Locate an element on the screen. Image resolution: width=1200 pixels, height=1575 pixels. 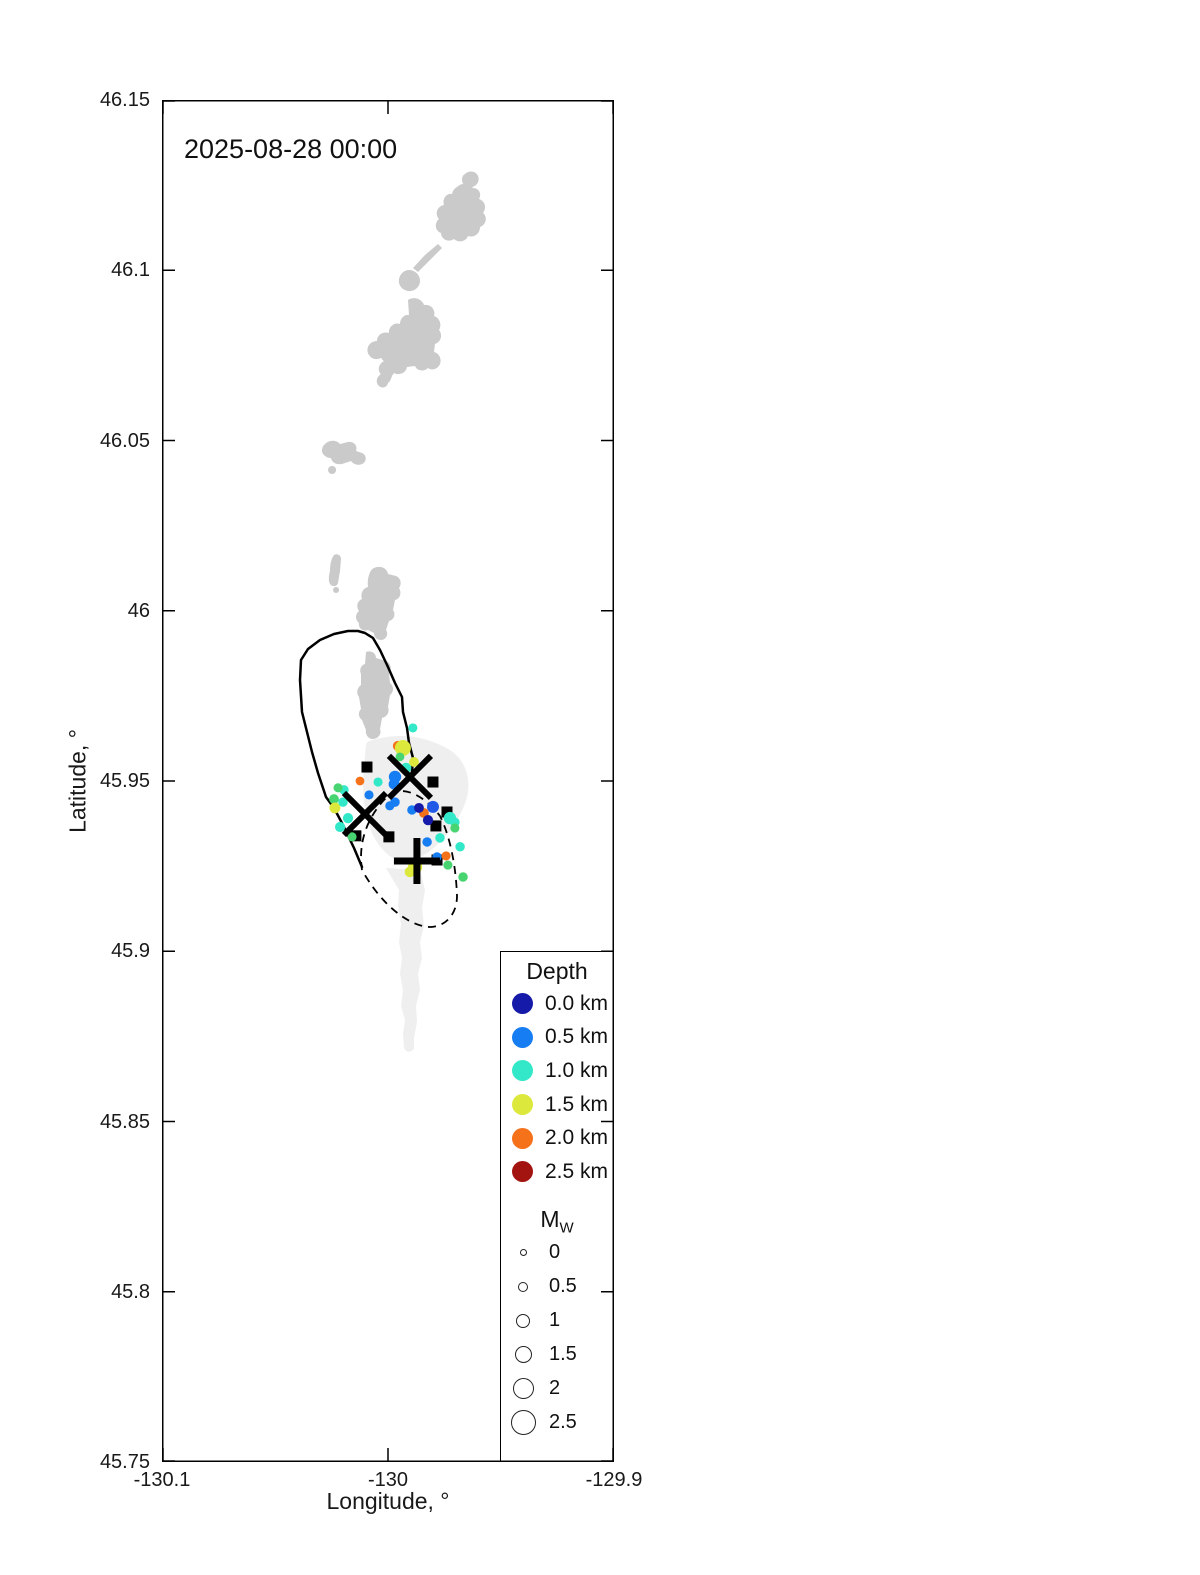
x-tick-label: -130.1 is located at coordinates (162, 1480).